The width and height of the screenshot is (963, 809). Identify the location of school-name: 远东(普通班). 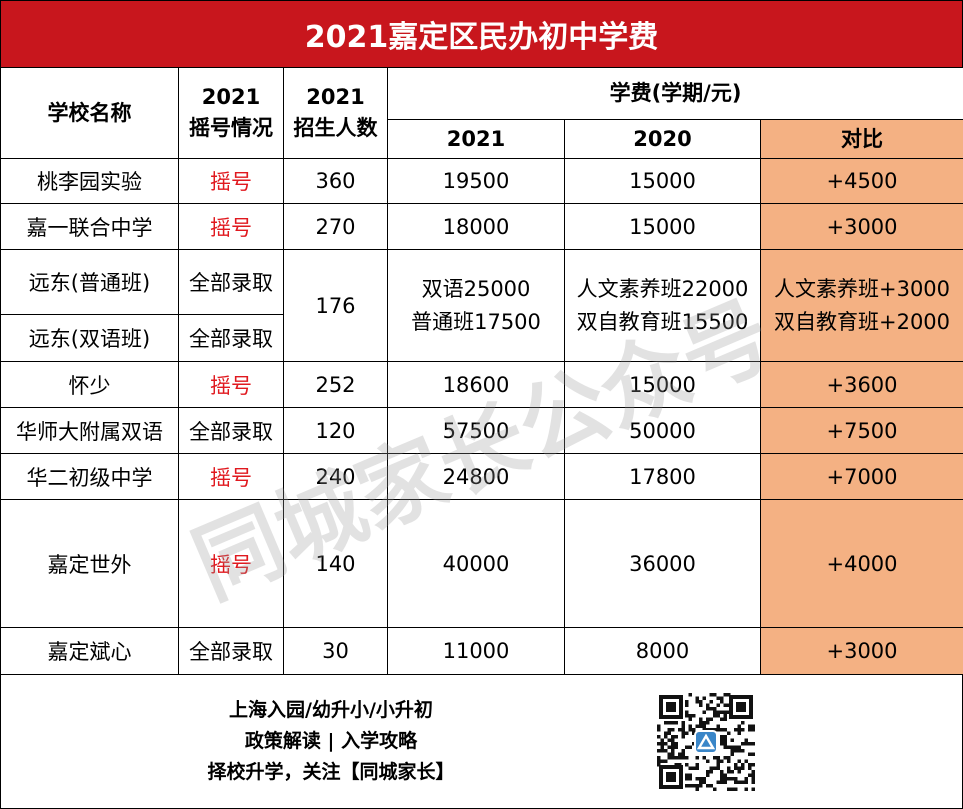
(89, 282).